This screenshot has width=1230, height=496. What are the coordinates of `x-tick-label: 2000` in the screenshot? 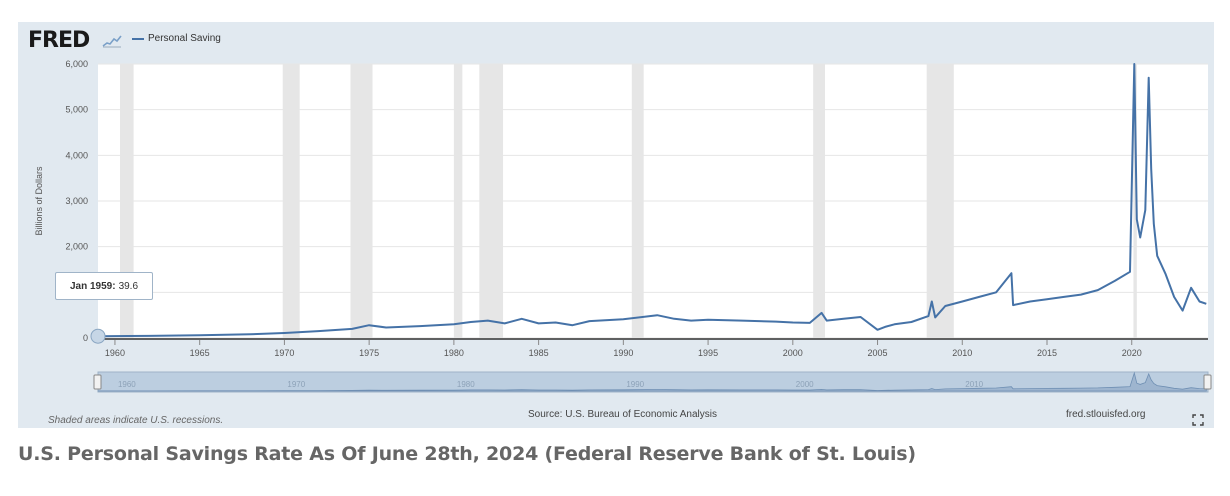 It's located at (793, 353).